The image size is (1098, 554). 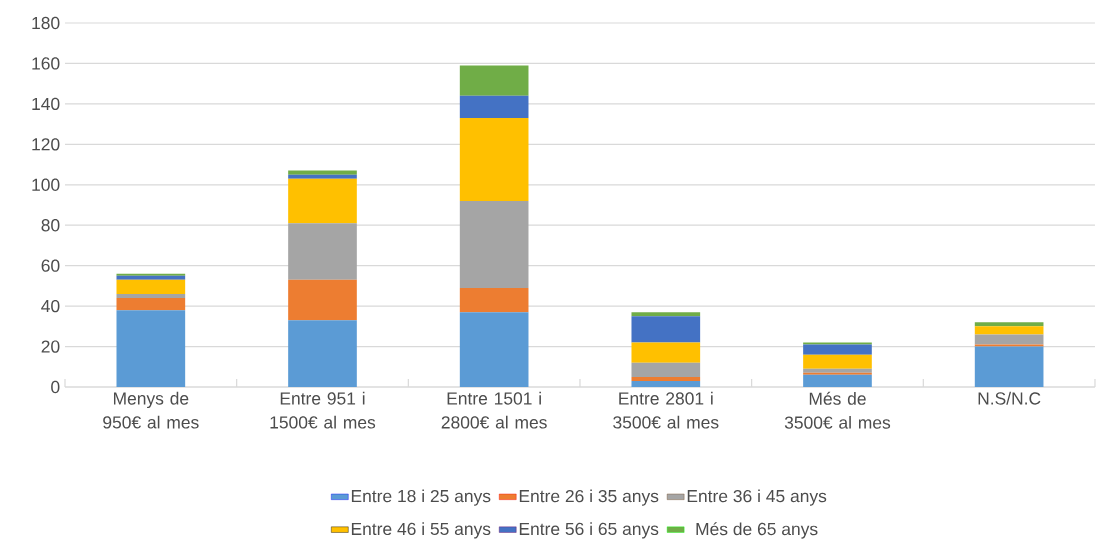 What do you see at coordinates (757, 530) in the screenshot?
I see `legend-label: Més de 65 anys` at bounding box center [757, 530].